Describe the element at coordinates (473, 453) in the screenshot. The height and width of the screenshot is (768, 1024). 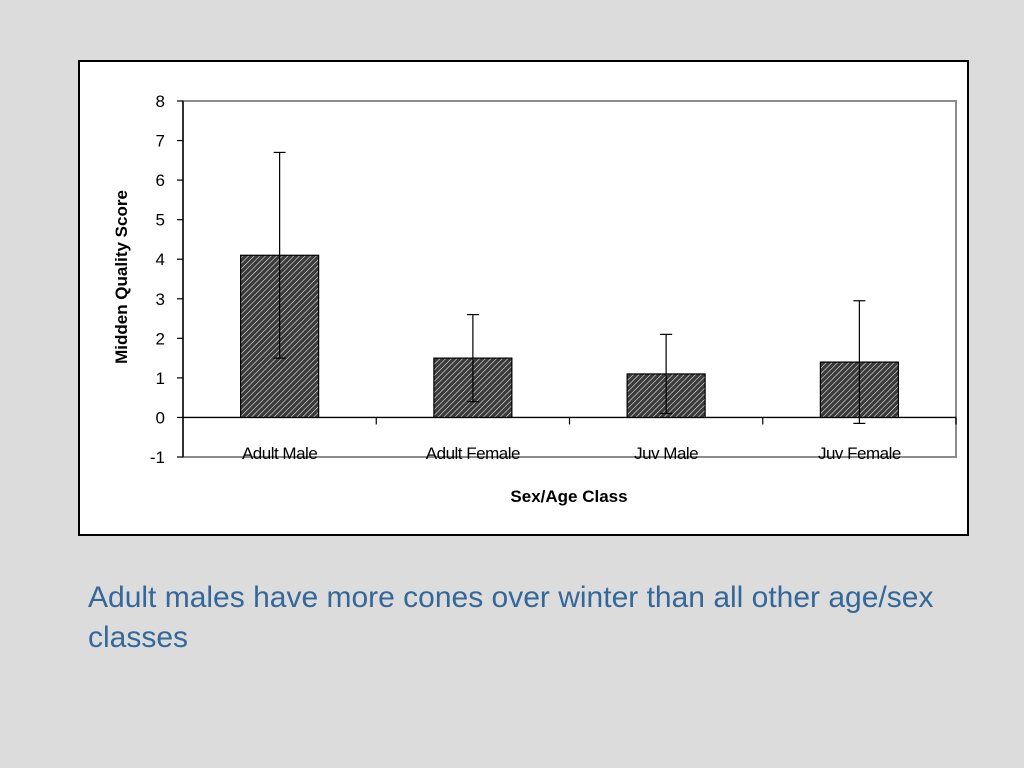
I see `x-tick-label-1: Adult Female` at that location.